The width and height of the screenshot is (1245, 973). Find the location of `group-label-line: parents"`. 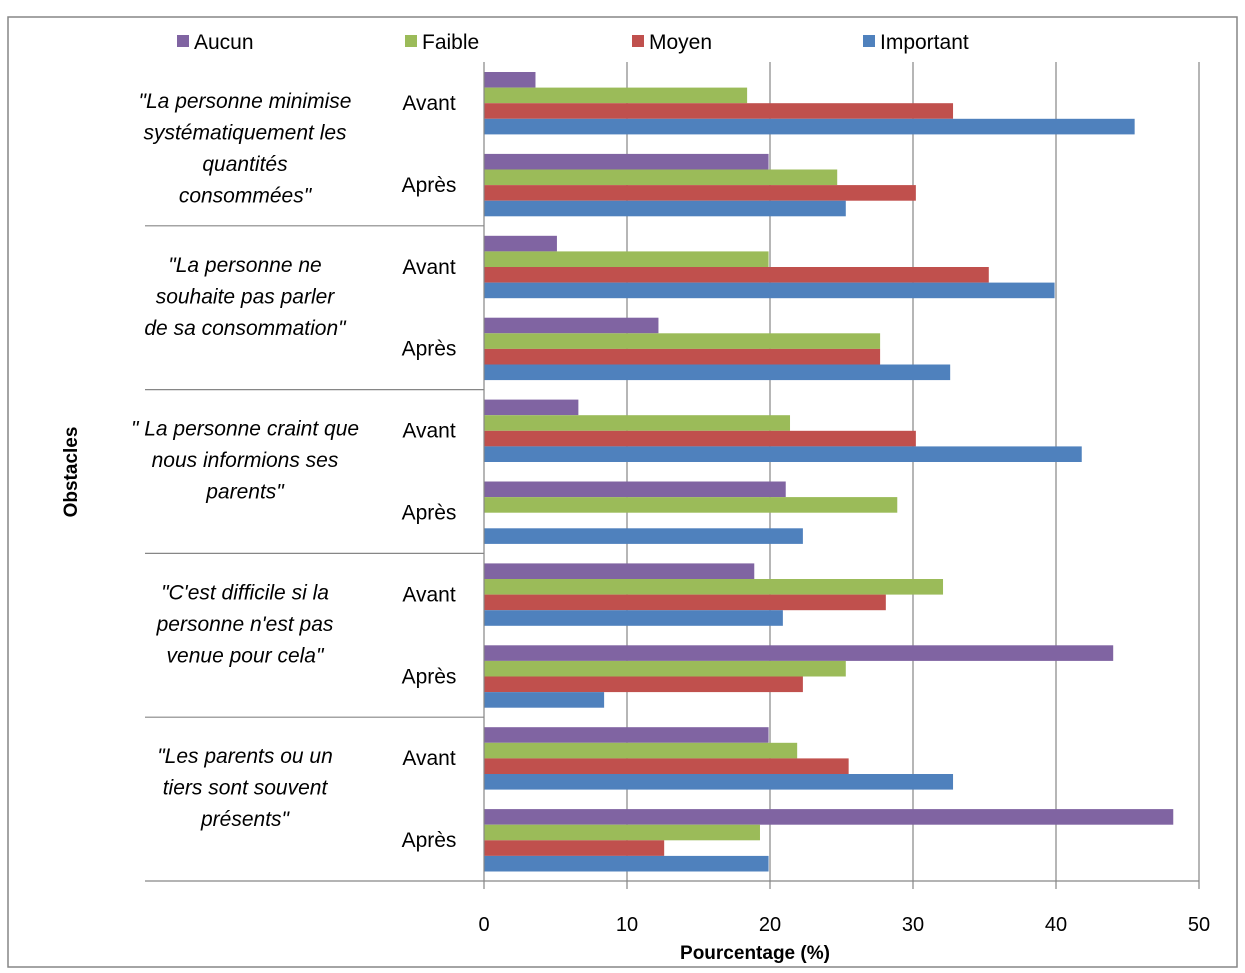

group-label-line: parents" is located at coordinates (245, 492).